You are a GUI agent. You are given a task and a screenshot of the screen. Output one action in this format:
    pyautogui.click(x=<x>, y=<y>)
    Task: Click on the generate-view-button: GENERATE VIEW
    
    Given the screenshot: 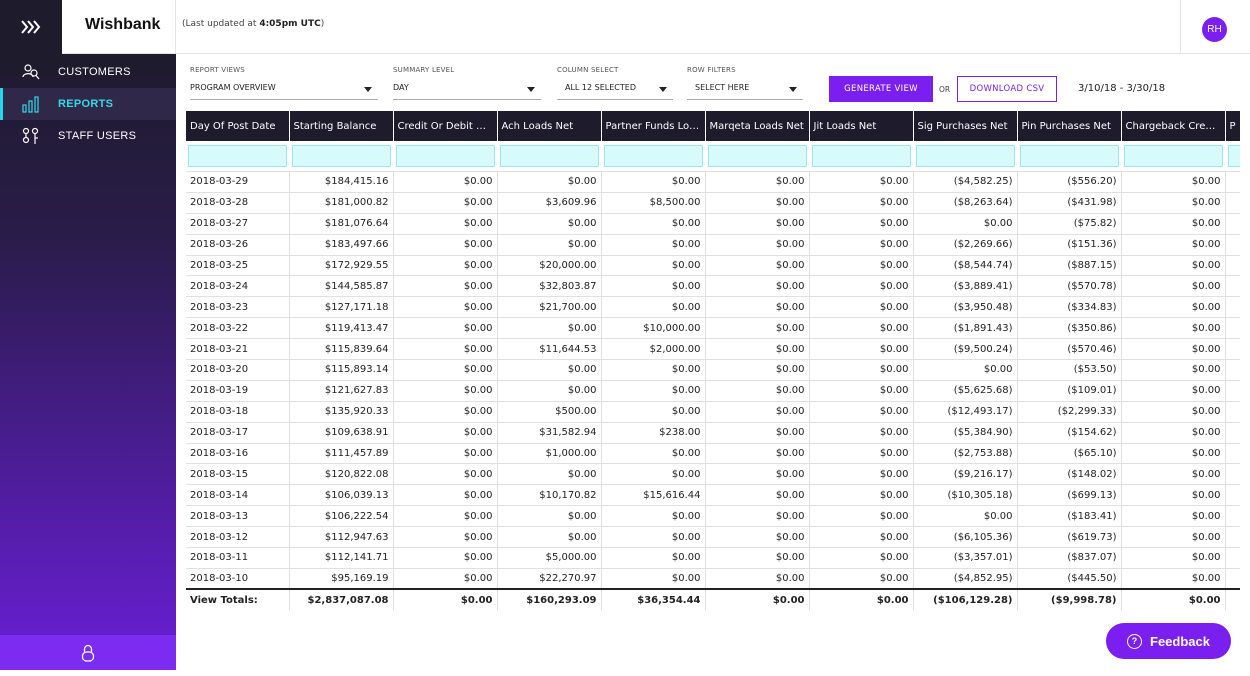 What is the action you would take?
    pyautogui.click(x=881, y=89)
    